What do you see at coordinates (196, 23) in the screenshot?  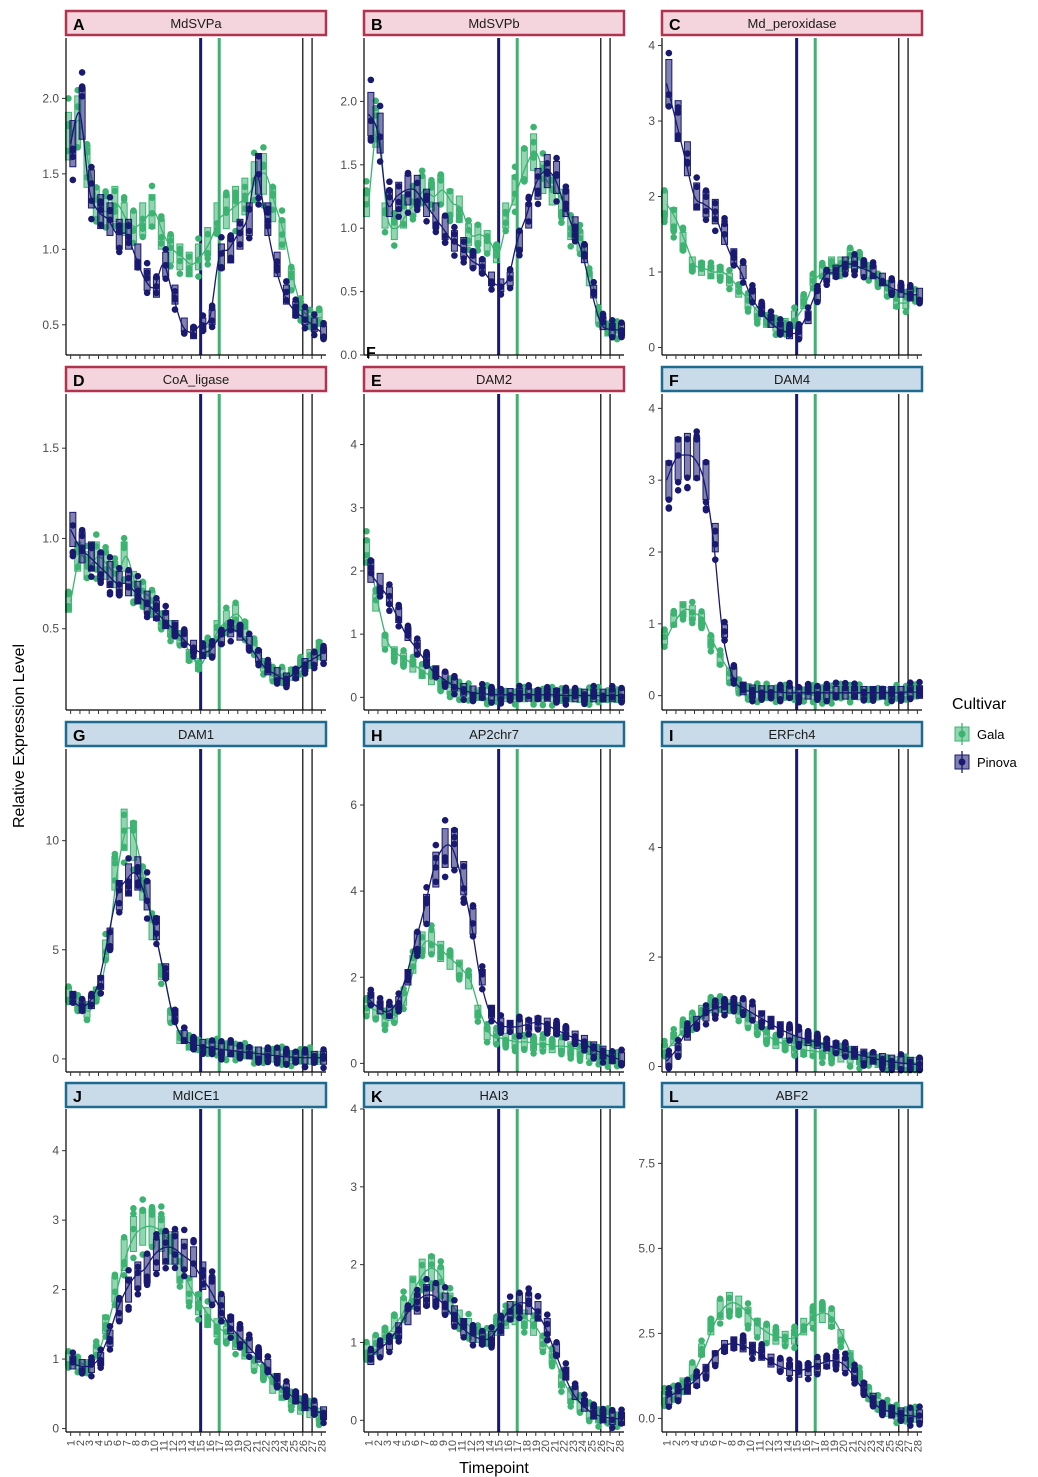 I see `strip-title: MdSVPa` at bounding box center [196, 23].